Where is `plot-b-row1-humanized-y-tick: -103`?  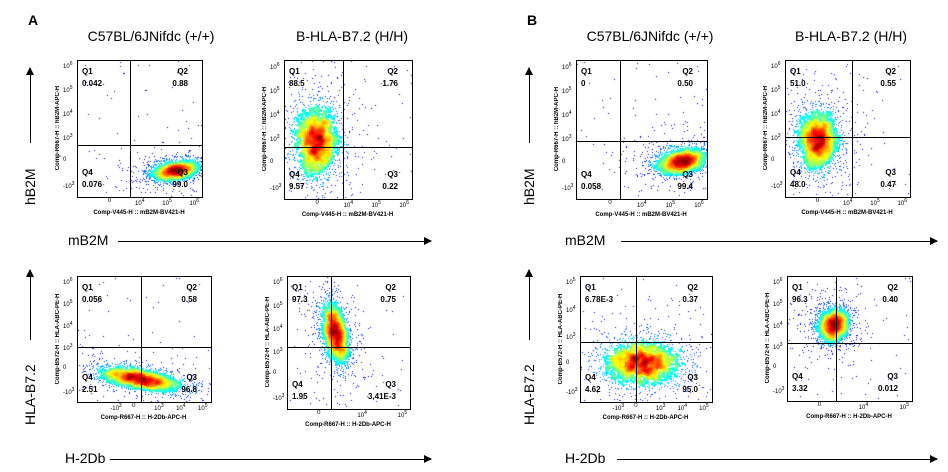
plot-b-row1-humanized-y-tick: -103 is located at coordinates (777, 186).